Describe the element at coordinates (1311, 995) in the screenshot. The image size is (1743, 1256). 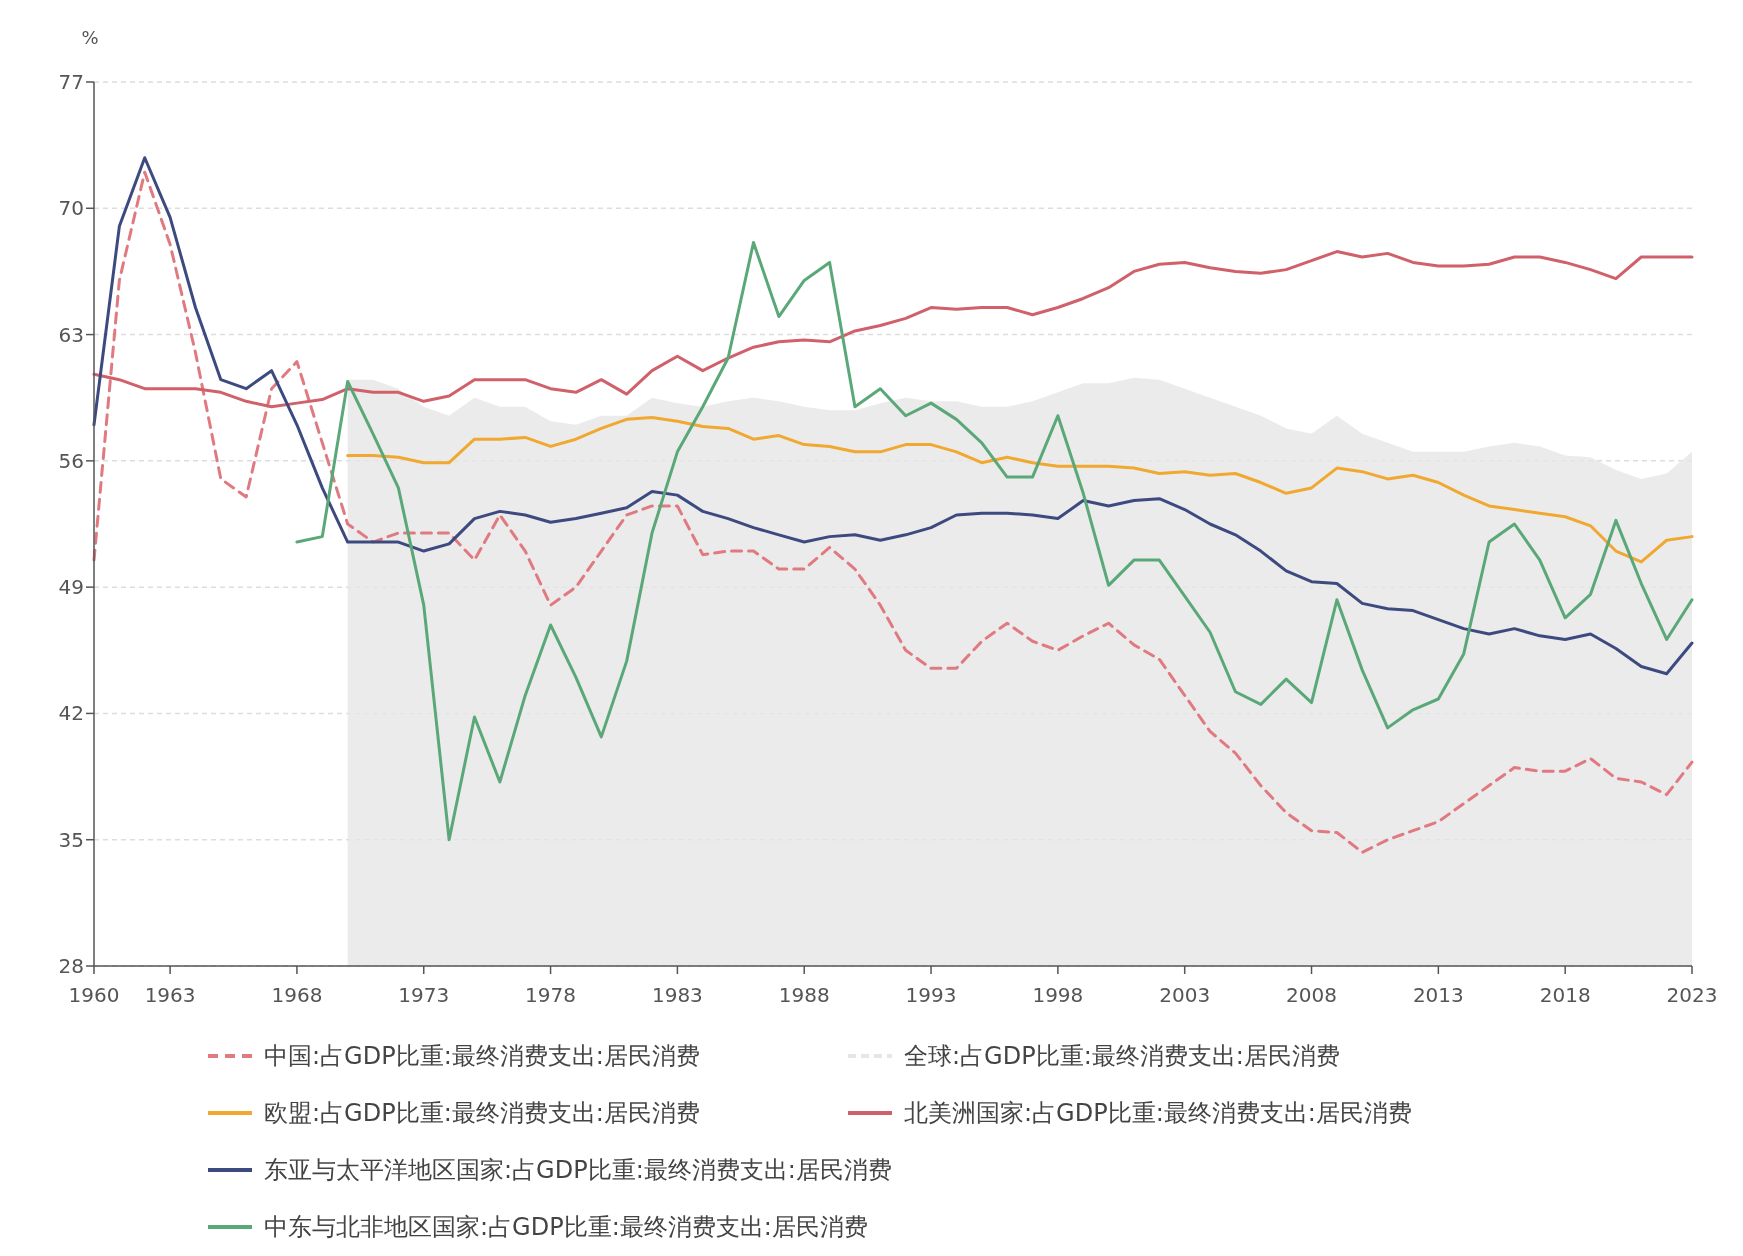
I see `x-tick-label: 2008` at that location.